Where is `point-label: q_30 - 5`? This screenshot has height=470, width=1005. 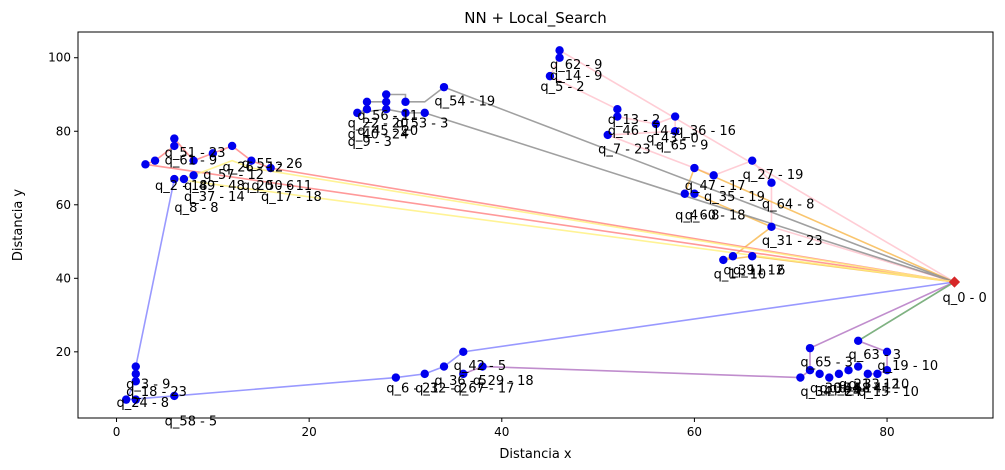 point-label: q_30 - 5 is located at coordinates (836, 388).